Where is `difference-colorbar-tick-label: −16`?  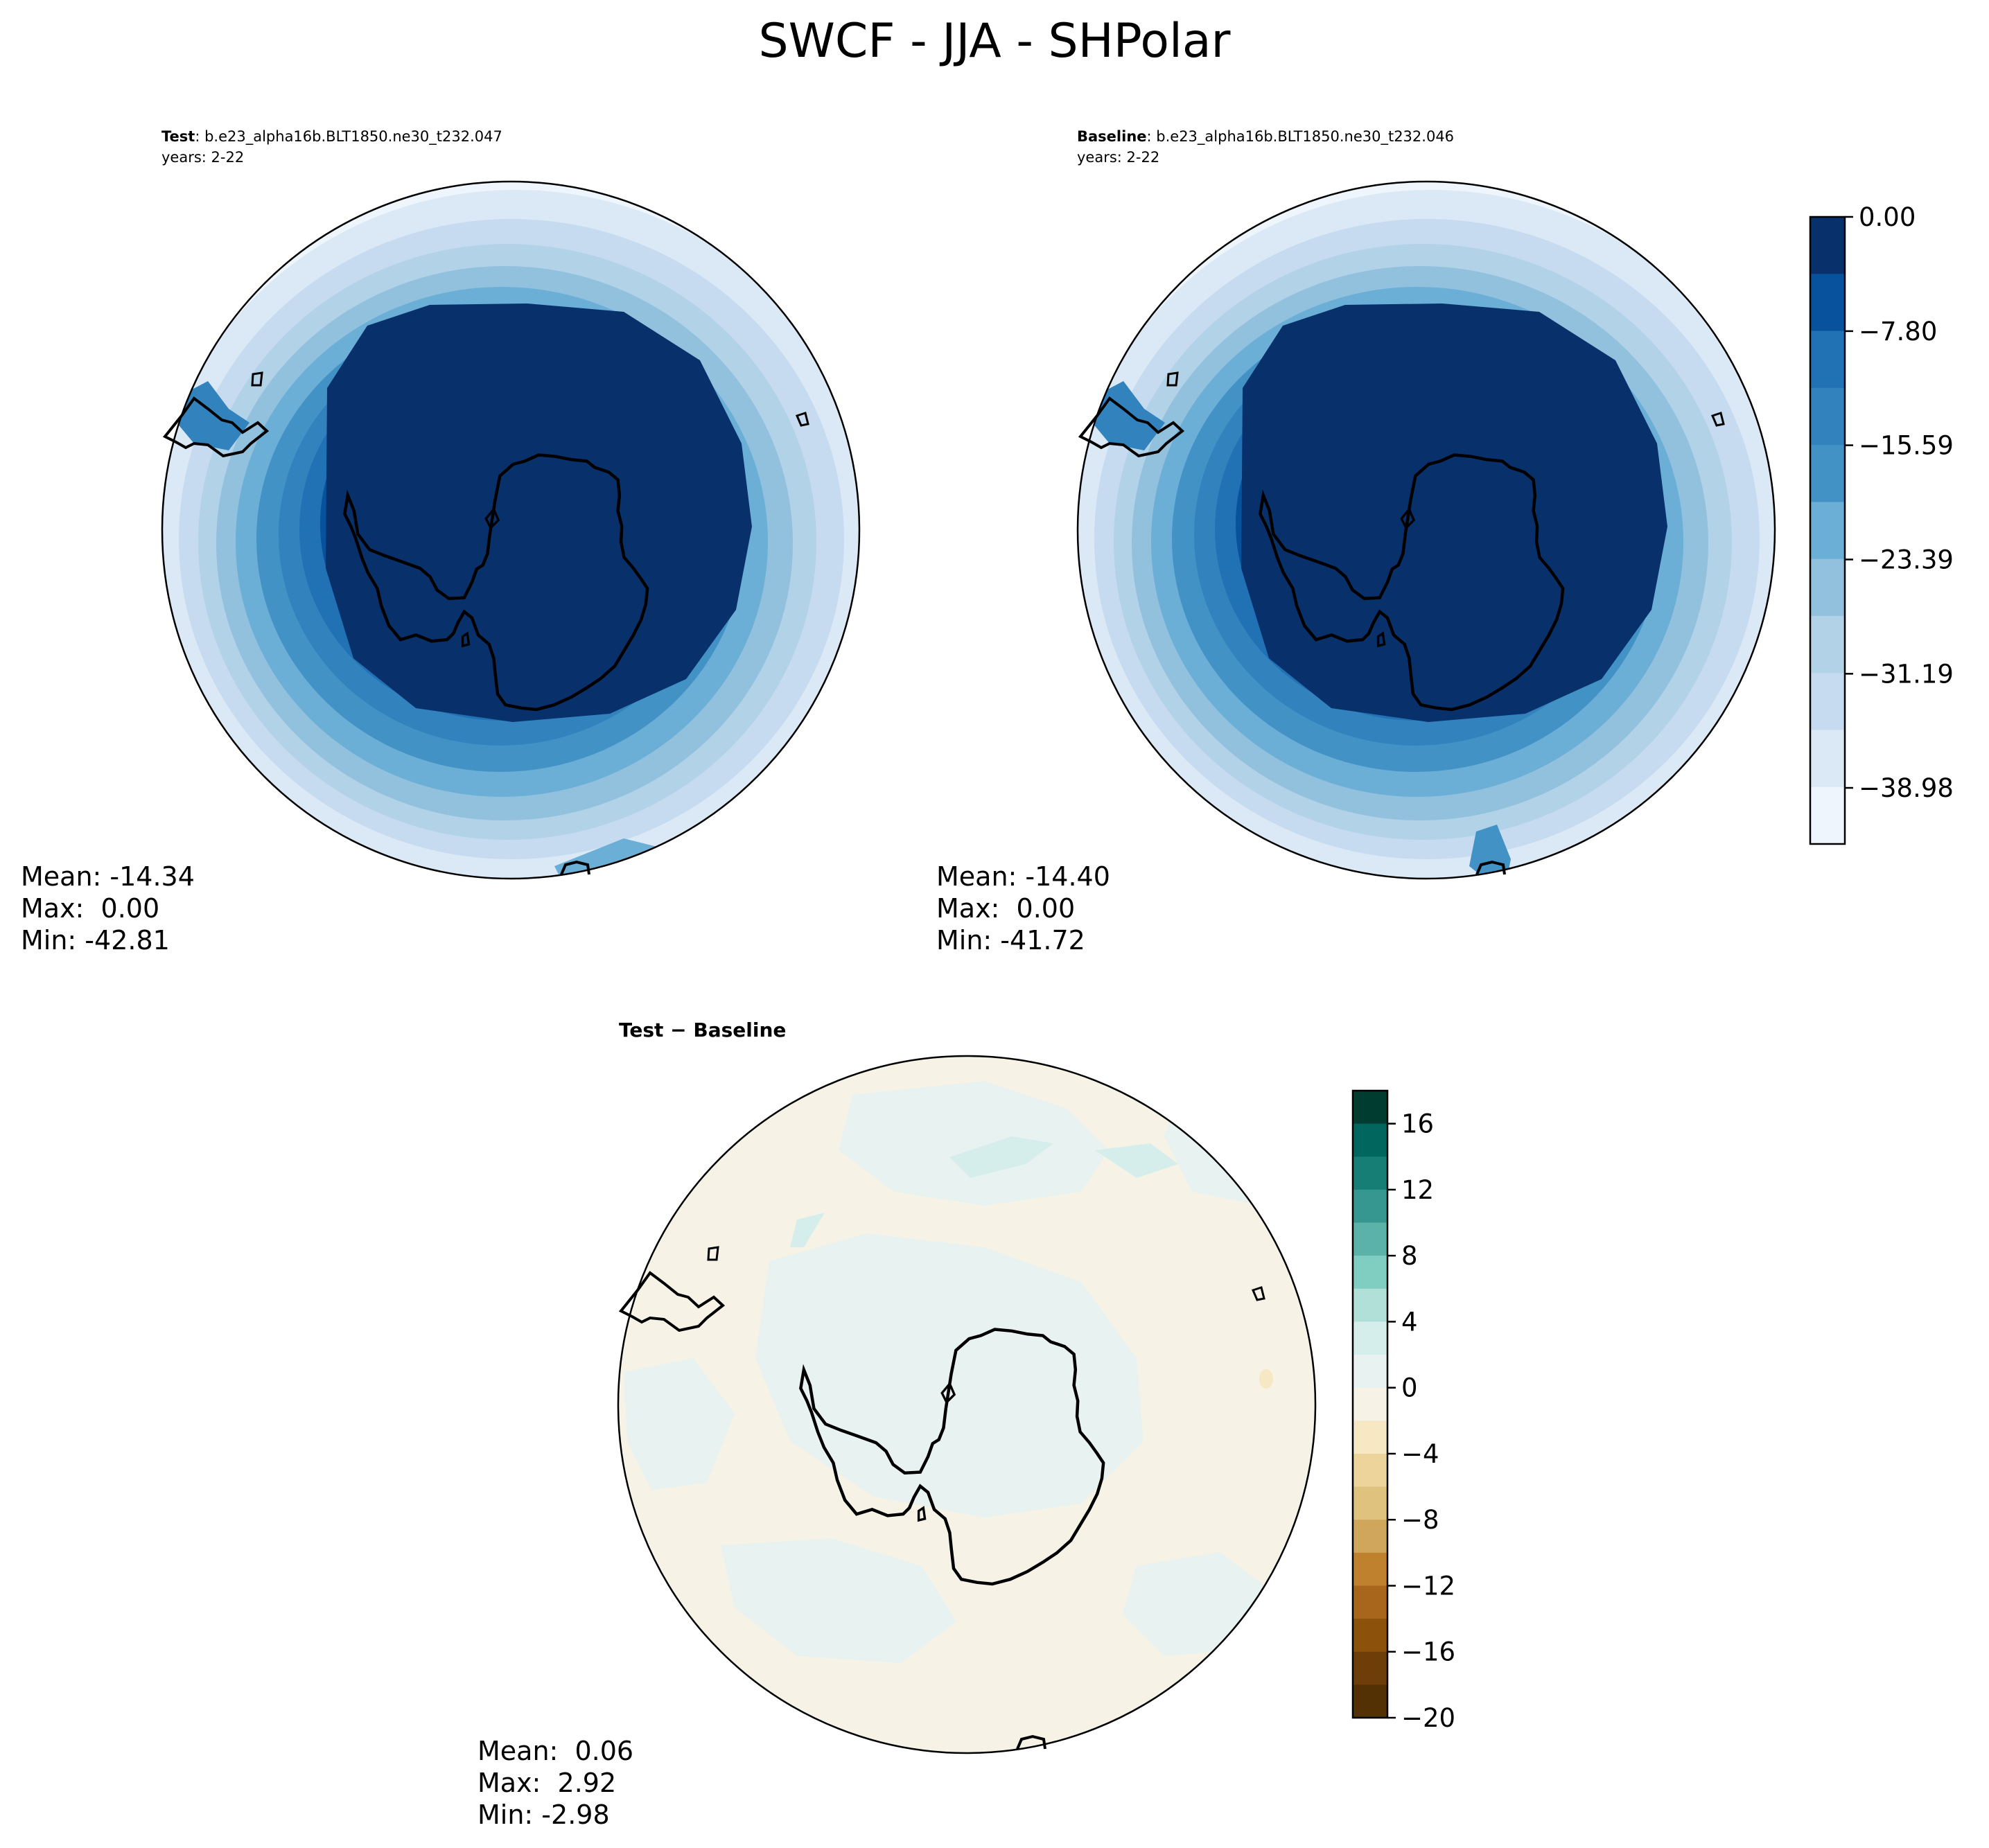 difference-colorbar-tick-label: −16 is located at coordinates (1428, 1652).